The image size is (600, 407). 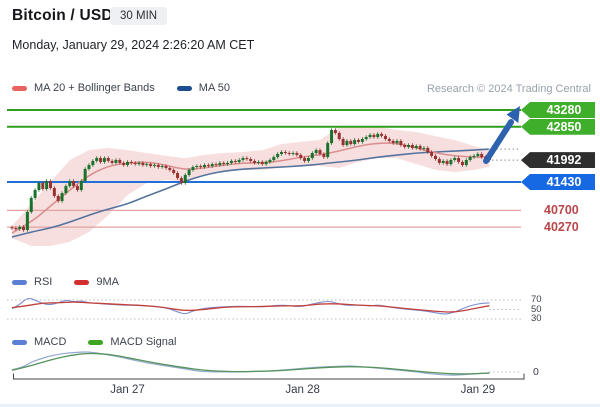 What do you see at coordinates (82, 282) in the screenshot?
I see `rsi-ma-legend-swatch` at bounding box center [82, 282].